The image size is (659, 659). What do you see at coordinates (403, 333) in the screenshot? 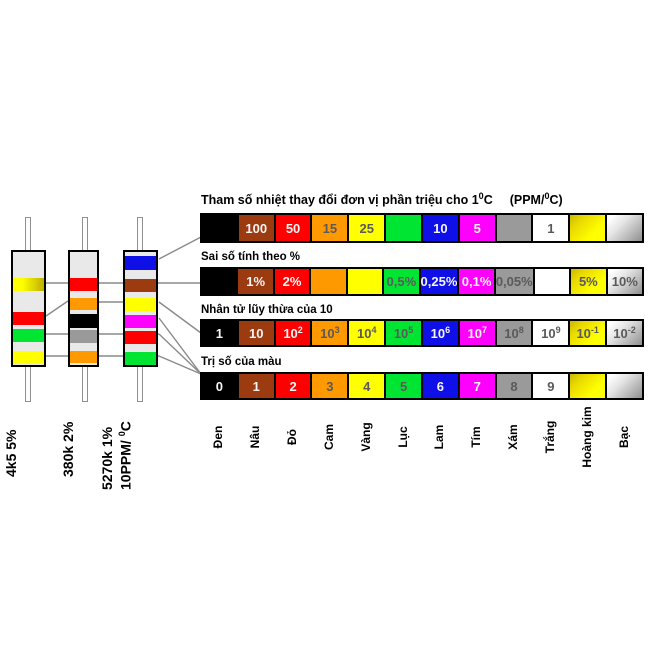
I see `multiplier-cell-green: 10 5` at bounding box center [403, 333].